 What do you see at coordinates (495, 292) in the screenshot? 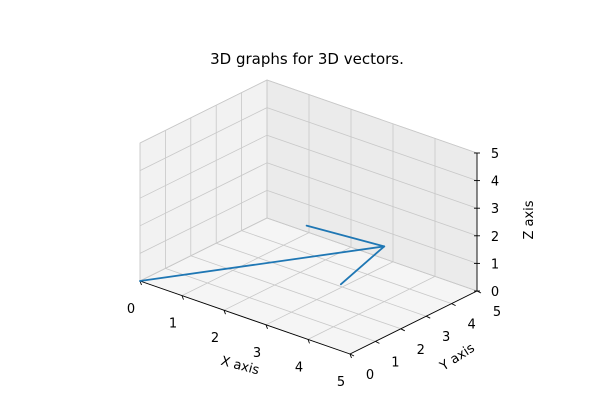
I see `z-tick-label: 0` at bounding box center [495, 292].